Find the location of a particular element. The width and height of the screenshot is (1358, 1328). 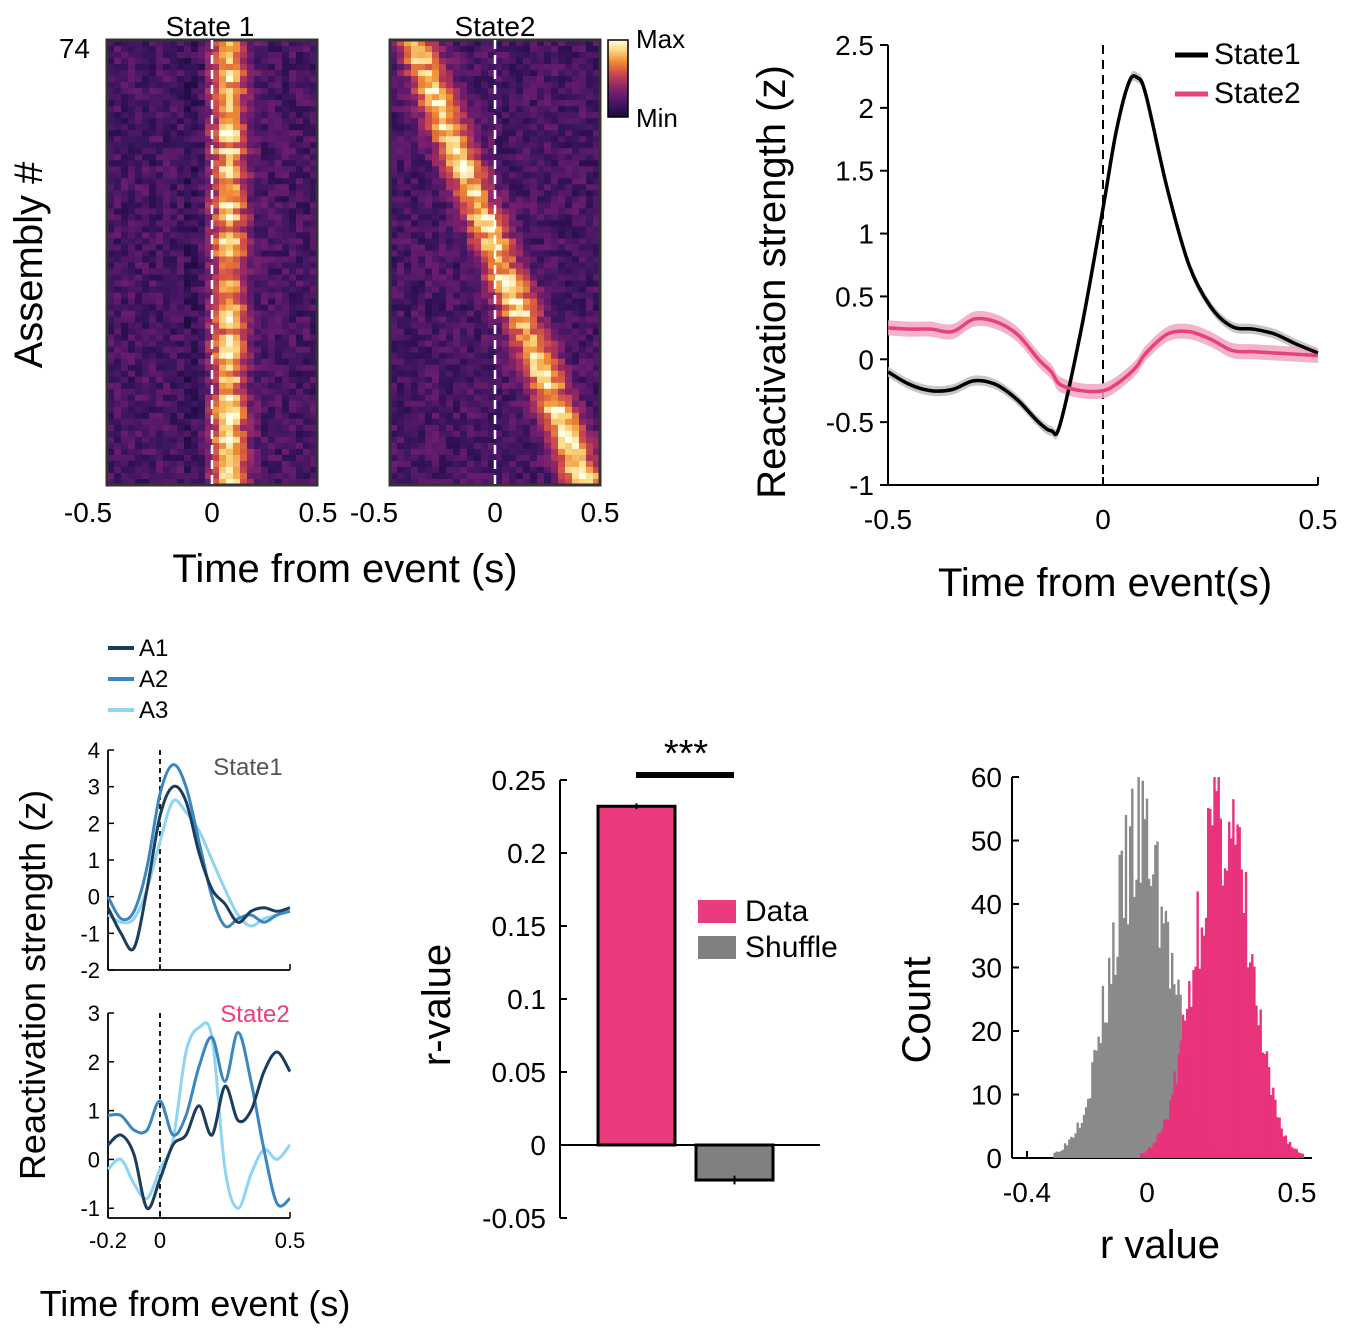

heatmap-ylabel: Assembly # is located at coordinates (29, 264).